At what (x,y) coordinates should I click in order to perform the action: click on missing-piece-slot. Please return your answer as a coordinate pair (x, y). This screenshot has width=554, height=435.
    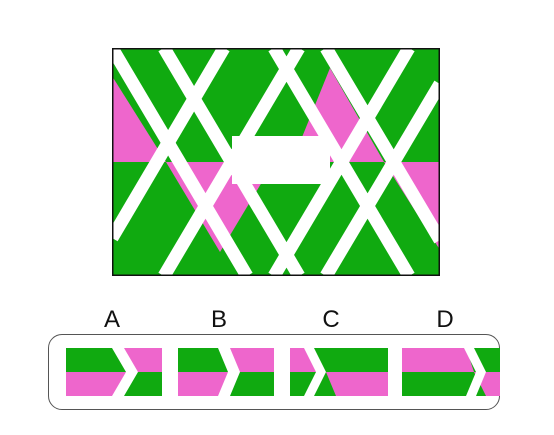
    Looking at the image, I should click on (281, 160).